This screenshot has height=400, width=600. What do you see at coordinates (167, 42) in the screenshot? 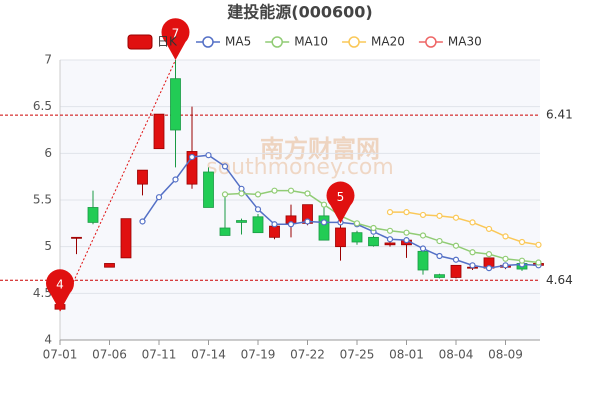
I see `legend-label: 日K` at bounding box center [167, 42].